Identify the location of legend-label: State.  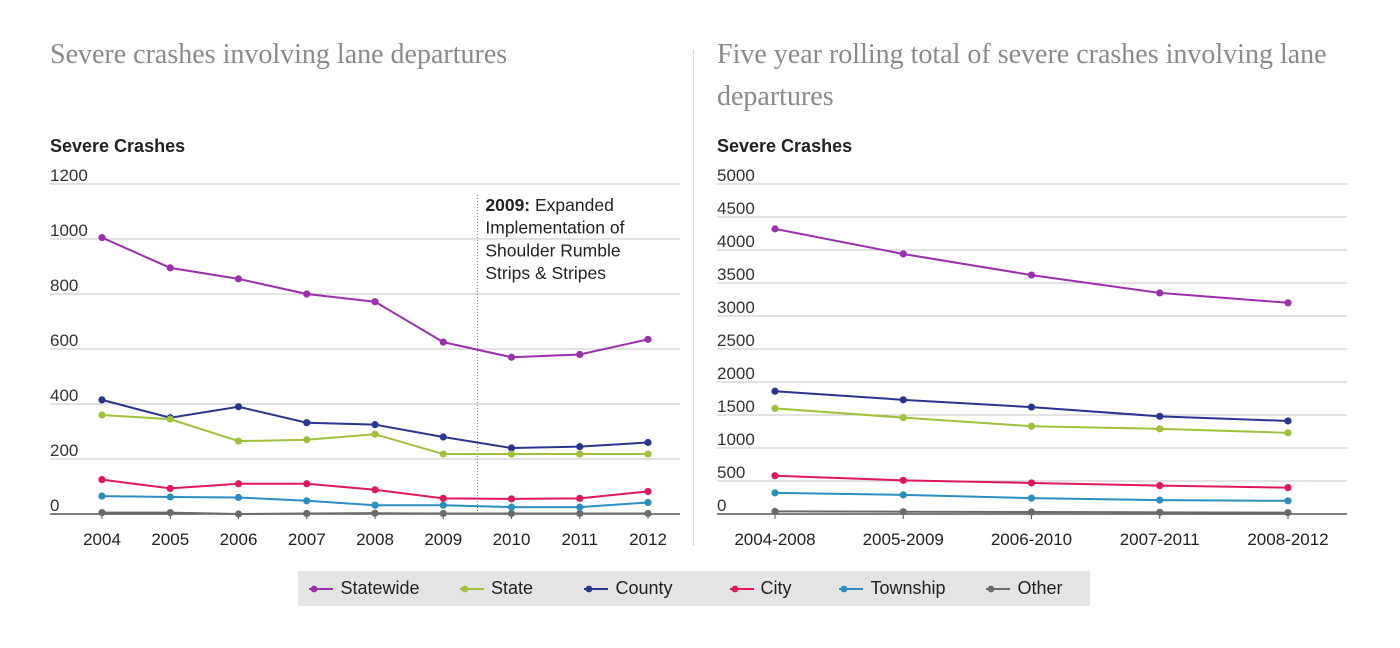
(512, 588).